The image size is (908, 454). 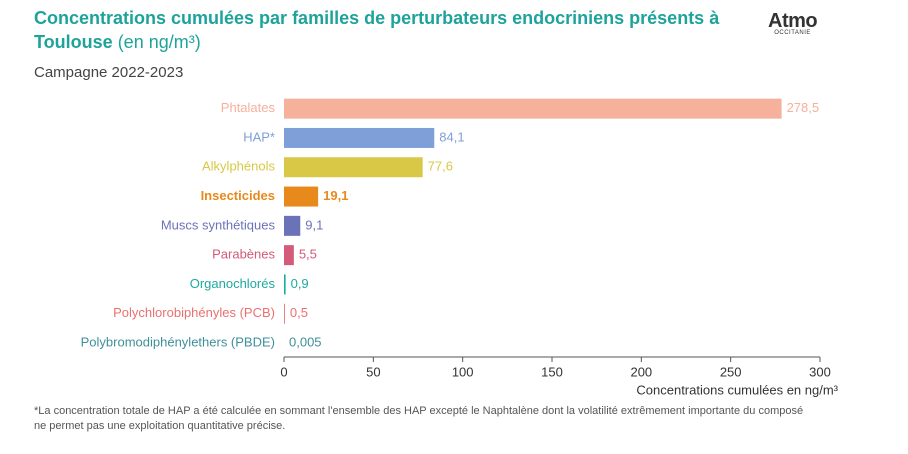 What do you see at coordinates (451, 136) in the screenshot?
I see `value-label: 84,1` at bounding box center [451, 136].